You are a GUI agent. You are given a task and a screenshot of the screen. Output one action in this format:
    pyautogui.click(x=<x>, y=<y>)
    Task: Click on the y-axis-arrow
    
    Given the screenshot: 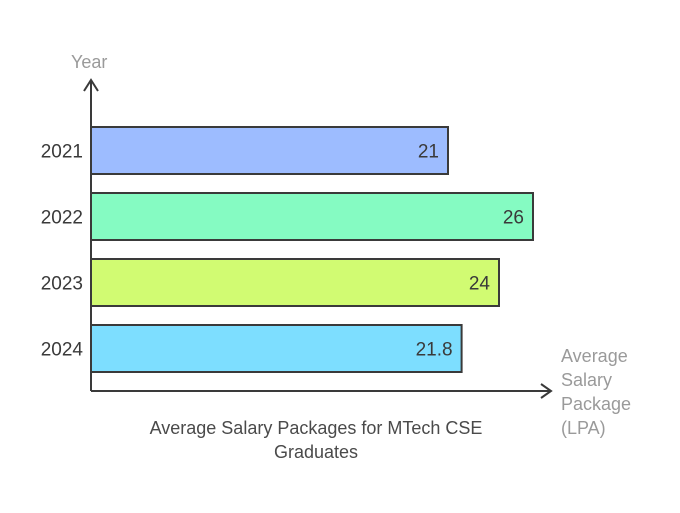 What is the action you would take?
    pyautogui.click(x=91, y=85)
    